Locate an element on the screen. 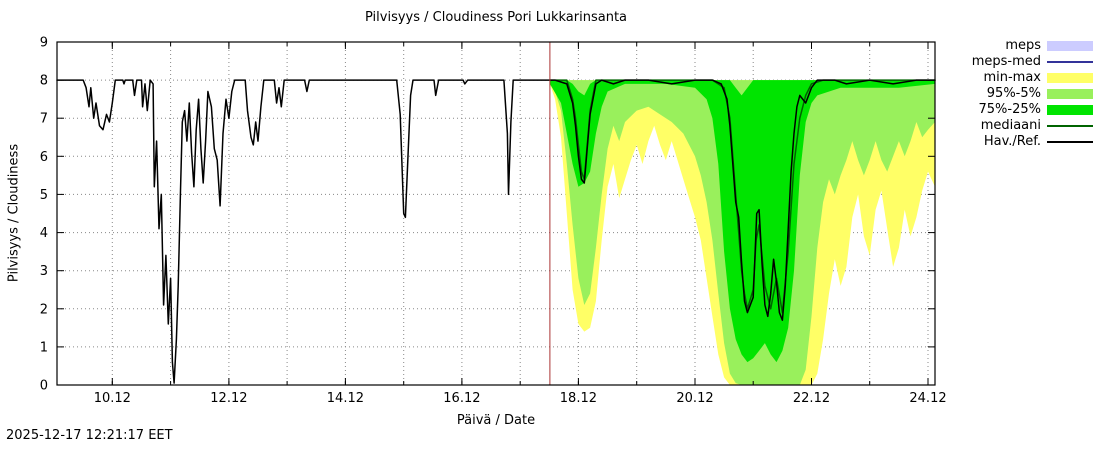 Image resolution: width=1100 pixels, height=450 pixels. legend-item-75-25: 75%-25% is located at coordinates (1032, 110).